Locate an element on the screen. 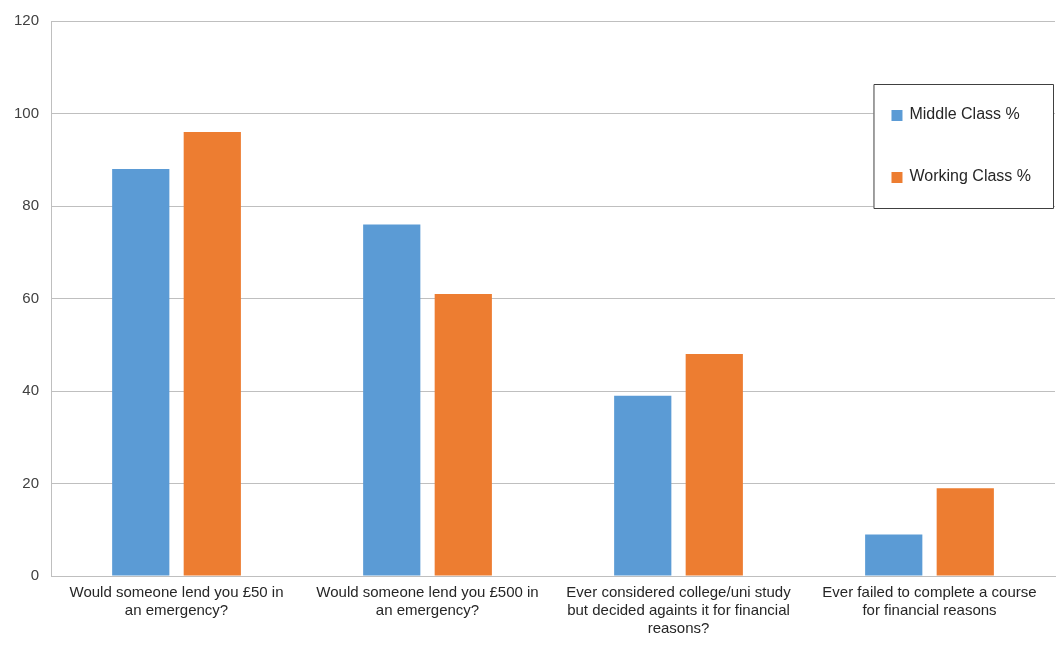 The image size is (1057, 650). y-tick-label: 20 is located at coordinates (31, 482).